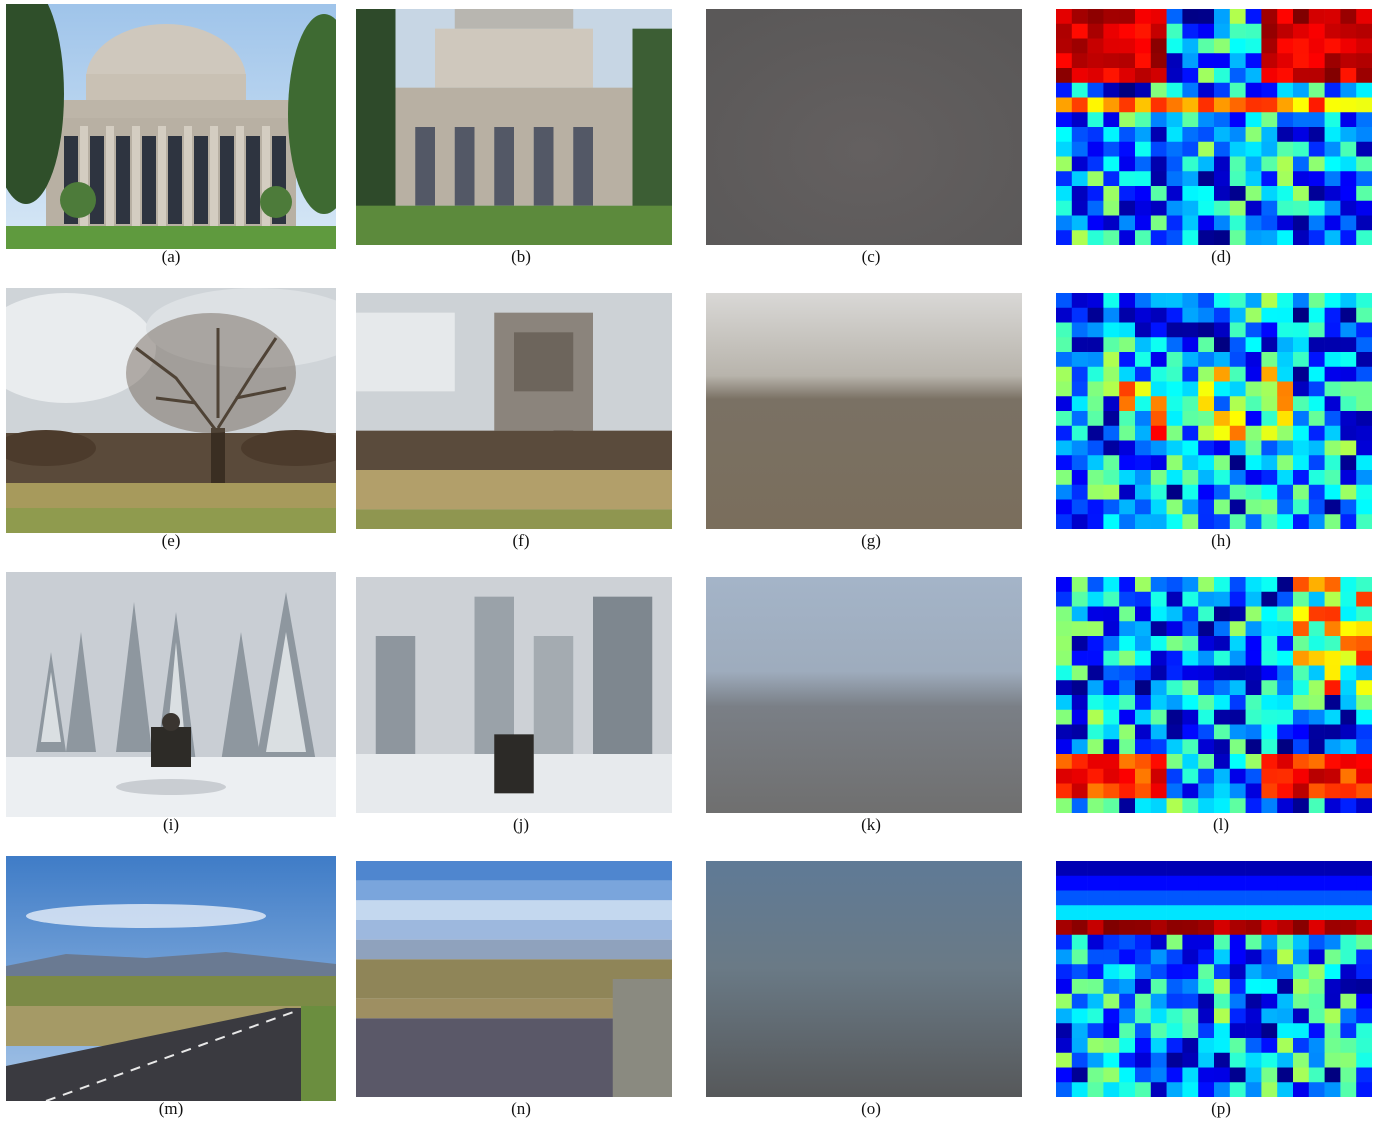 The height and width of the screenshot is (1140, 1379). I want to click on blurred-snow-forest, so click(871, 694).